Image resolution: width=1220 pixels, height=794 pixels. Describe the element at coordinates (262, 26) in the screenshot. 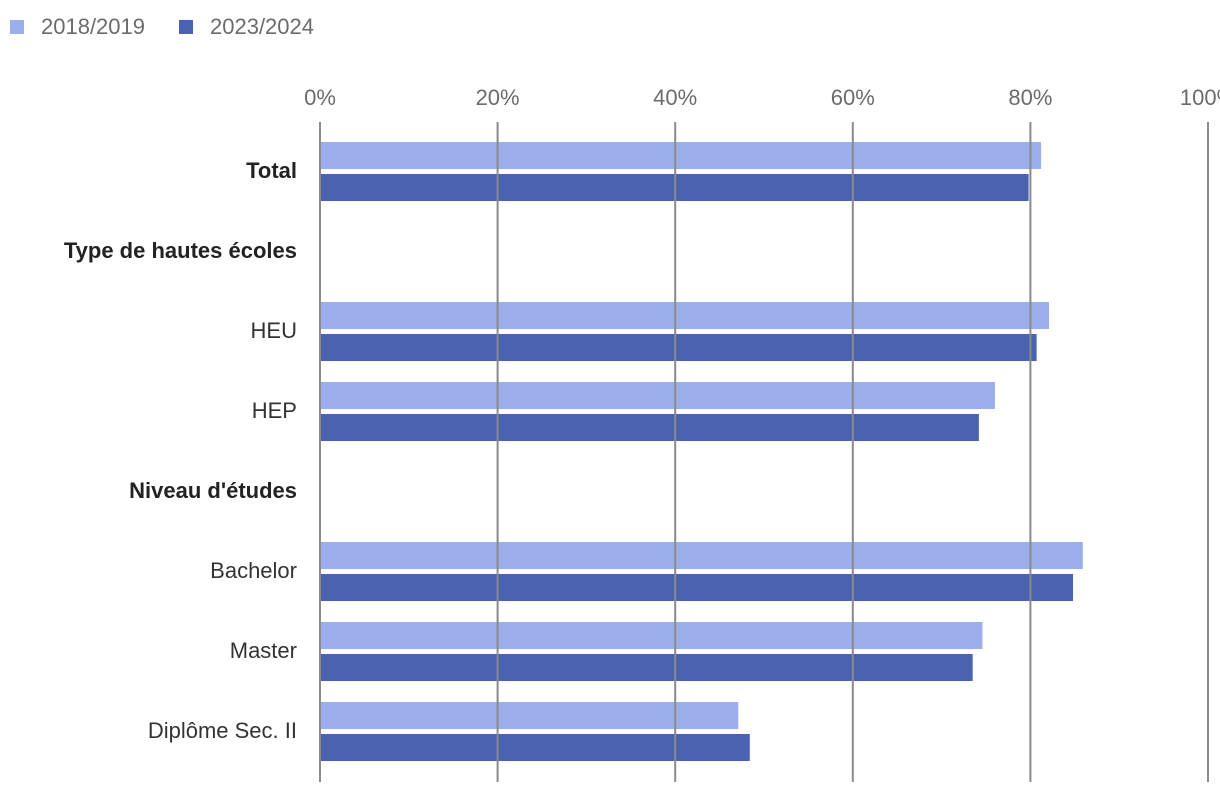

I see `legend-label-2023-2024: 2023/2024` at that location.